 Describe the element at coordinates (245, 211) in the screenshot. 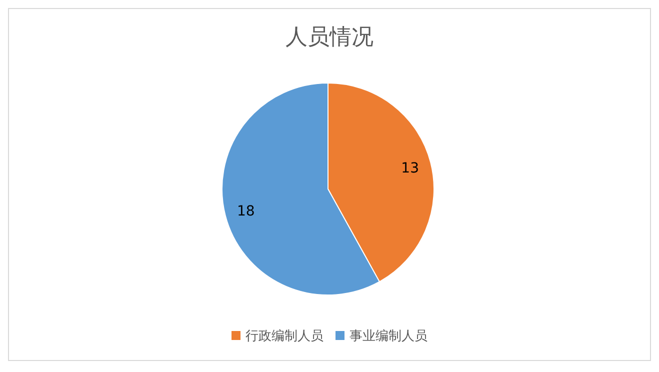

I see `data-label: 18` at that location.